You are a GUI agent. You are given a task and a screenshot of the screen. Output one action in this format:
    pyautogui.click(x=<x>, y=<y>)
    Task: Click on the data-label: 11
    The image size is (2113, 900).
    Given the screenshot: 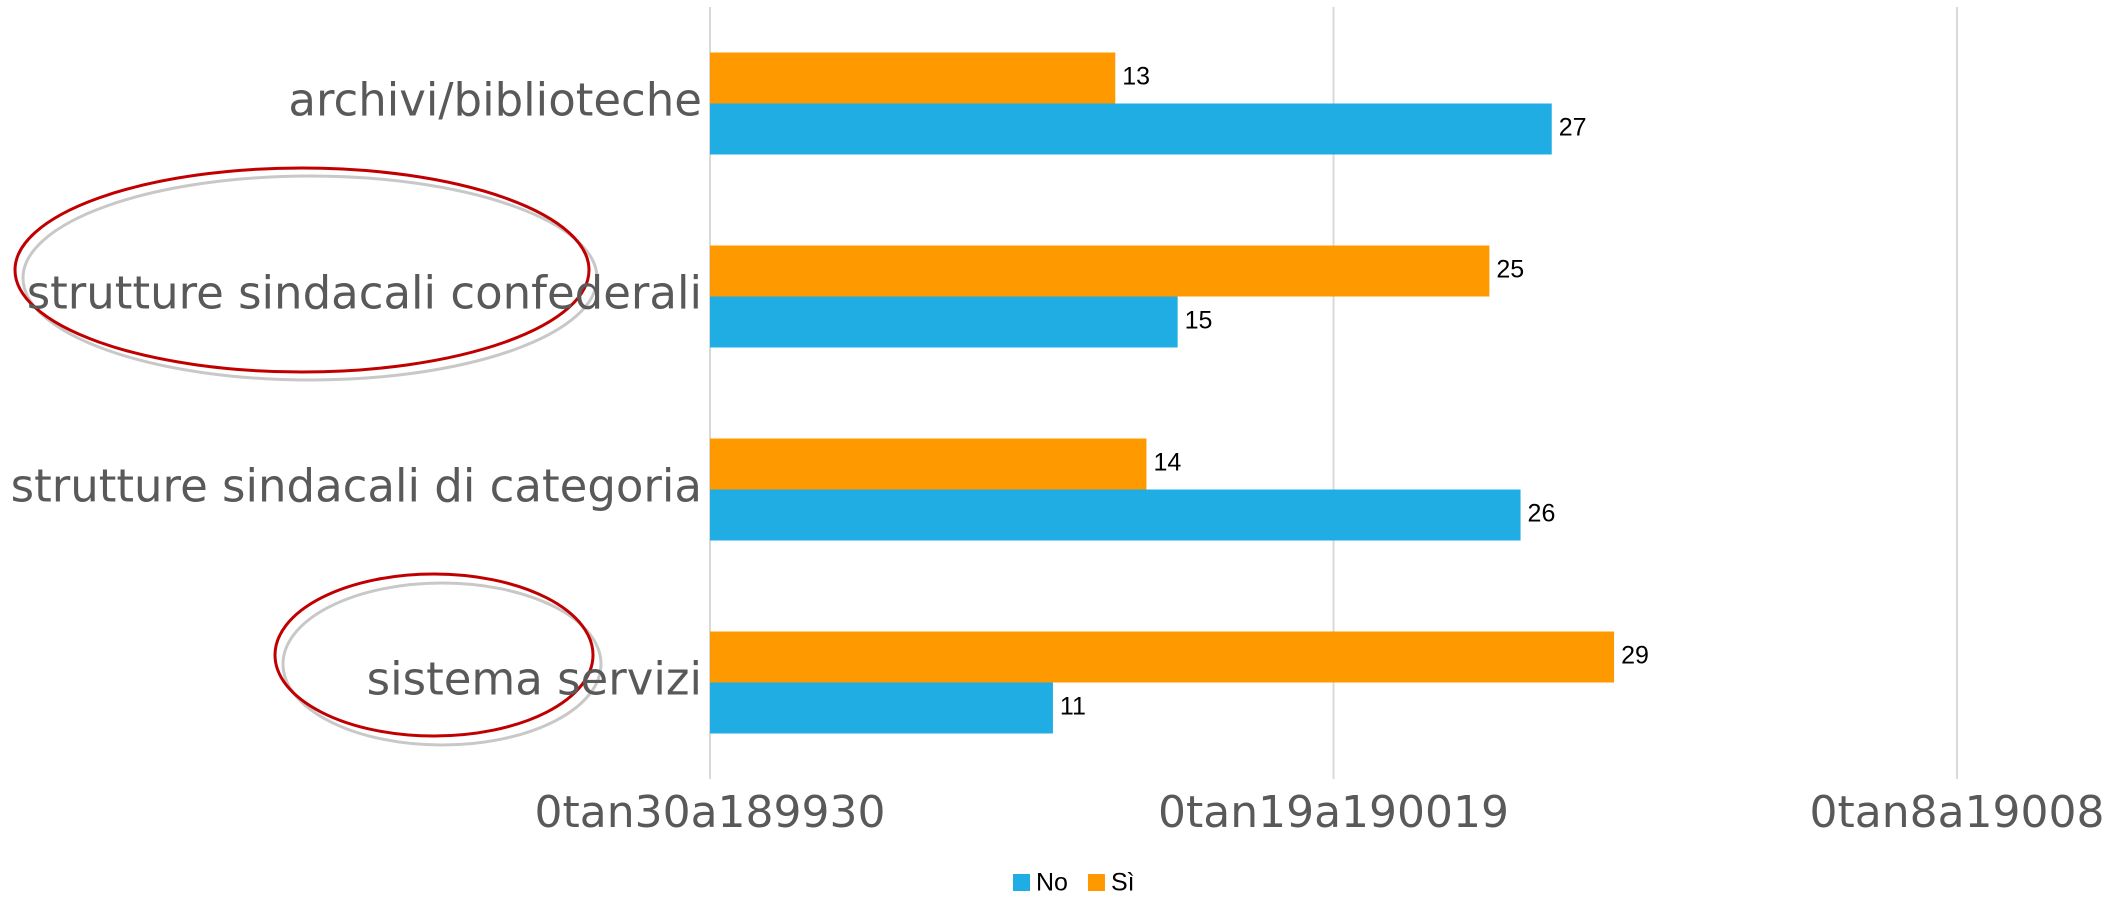 What is the action you would take?
    pyautogui.click(x=1073, y=707)
    